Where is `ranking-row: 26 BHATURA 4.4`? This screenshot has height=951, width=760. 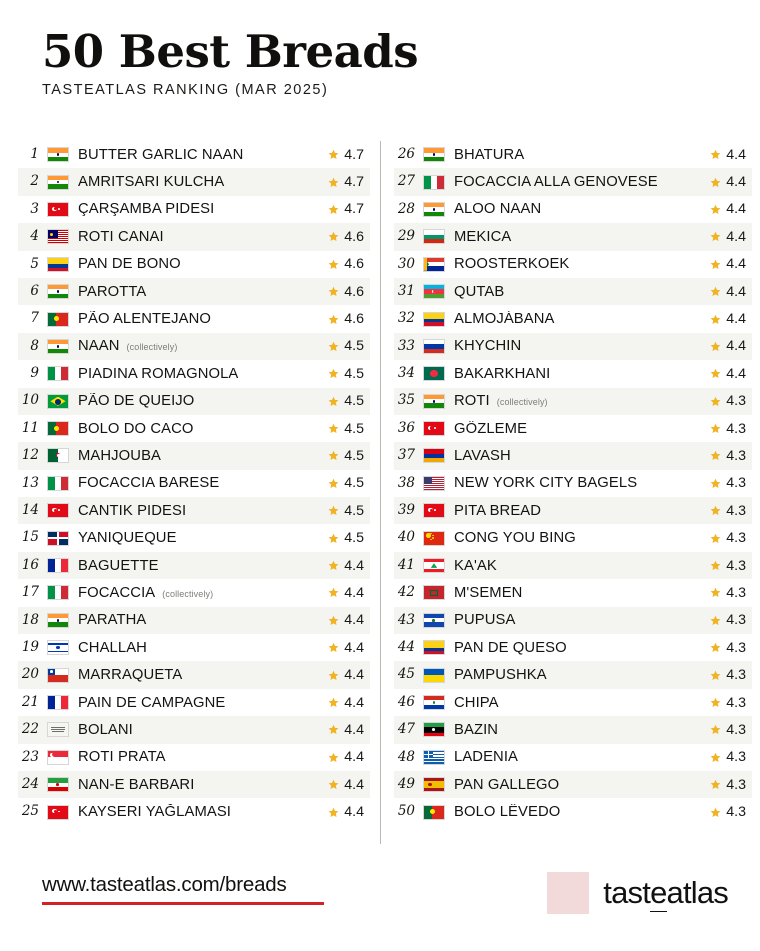 ranking-row: 26 BHATURA 4.4 is located at coordinates (573, 154).